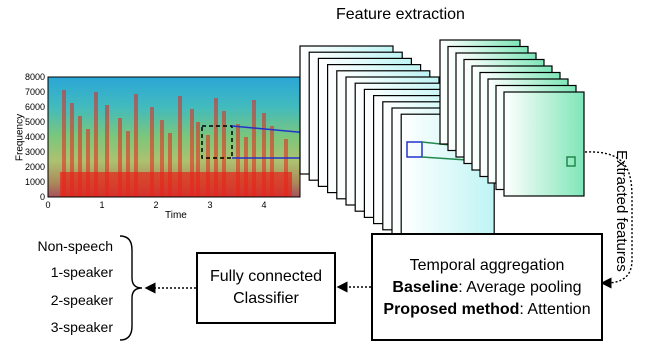 Image resolution: width=672 pixels, height=343 pixels. I want to click on y-tick-label: 4000, so click(35, 137).